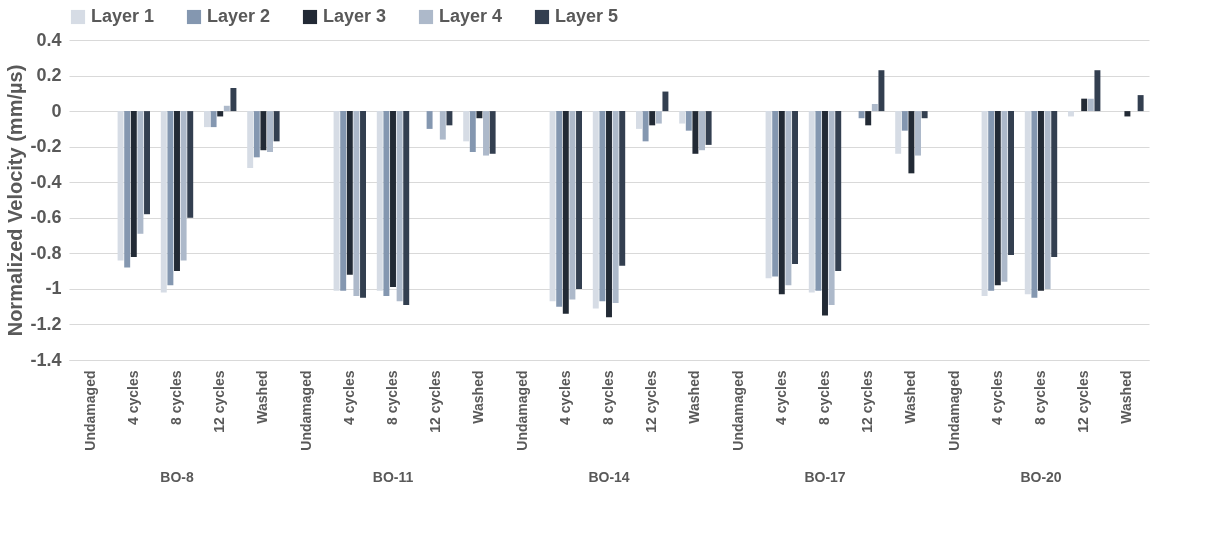  What do you see at coordinates (609, 477) in the screenshot?
I see `text: BO-14` at bounding box center [609, 477].